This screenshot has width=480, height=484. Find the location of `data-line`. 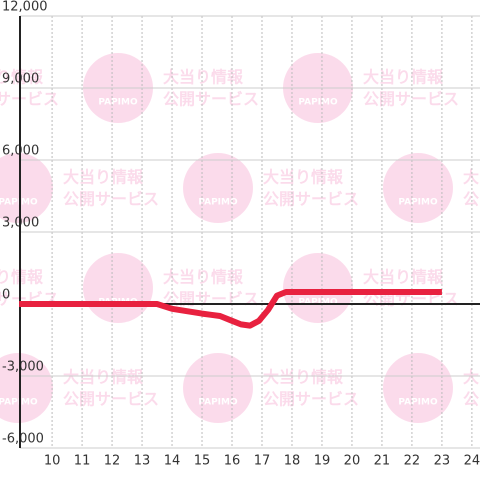

data-line is located at coordinates (230, 309).